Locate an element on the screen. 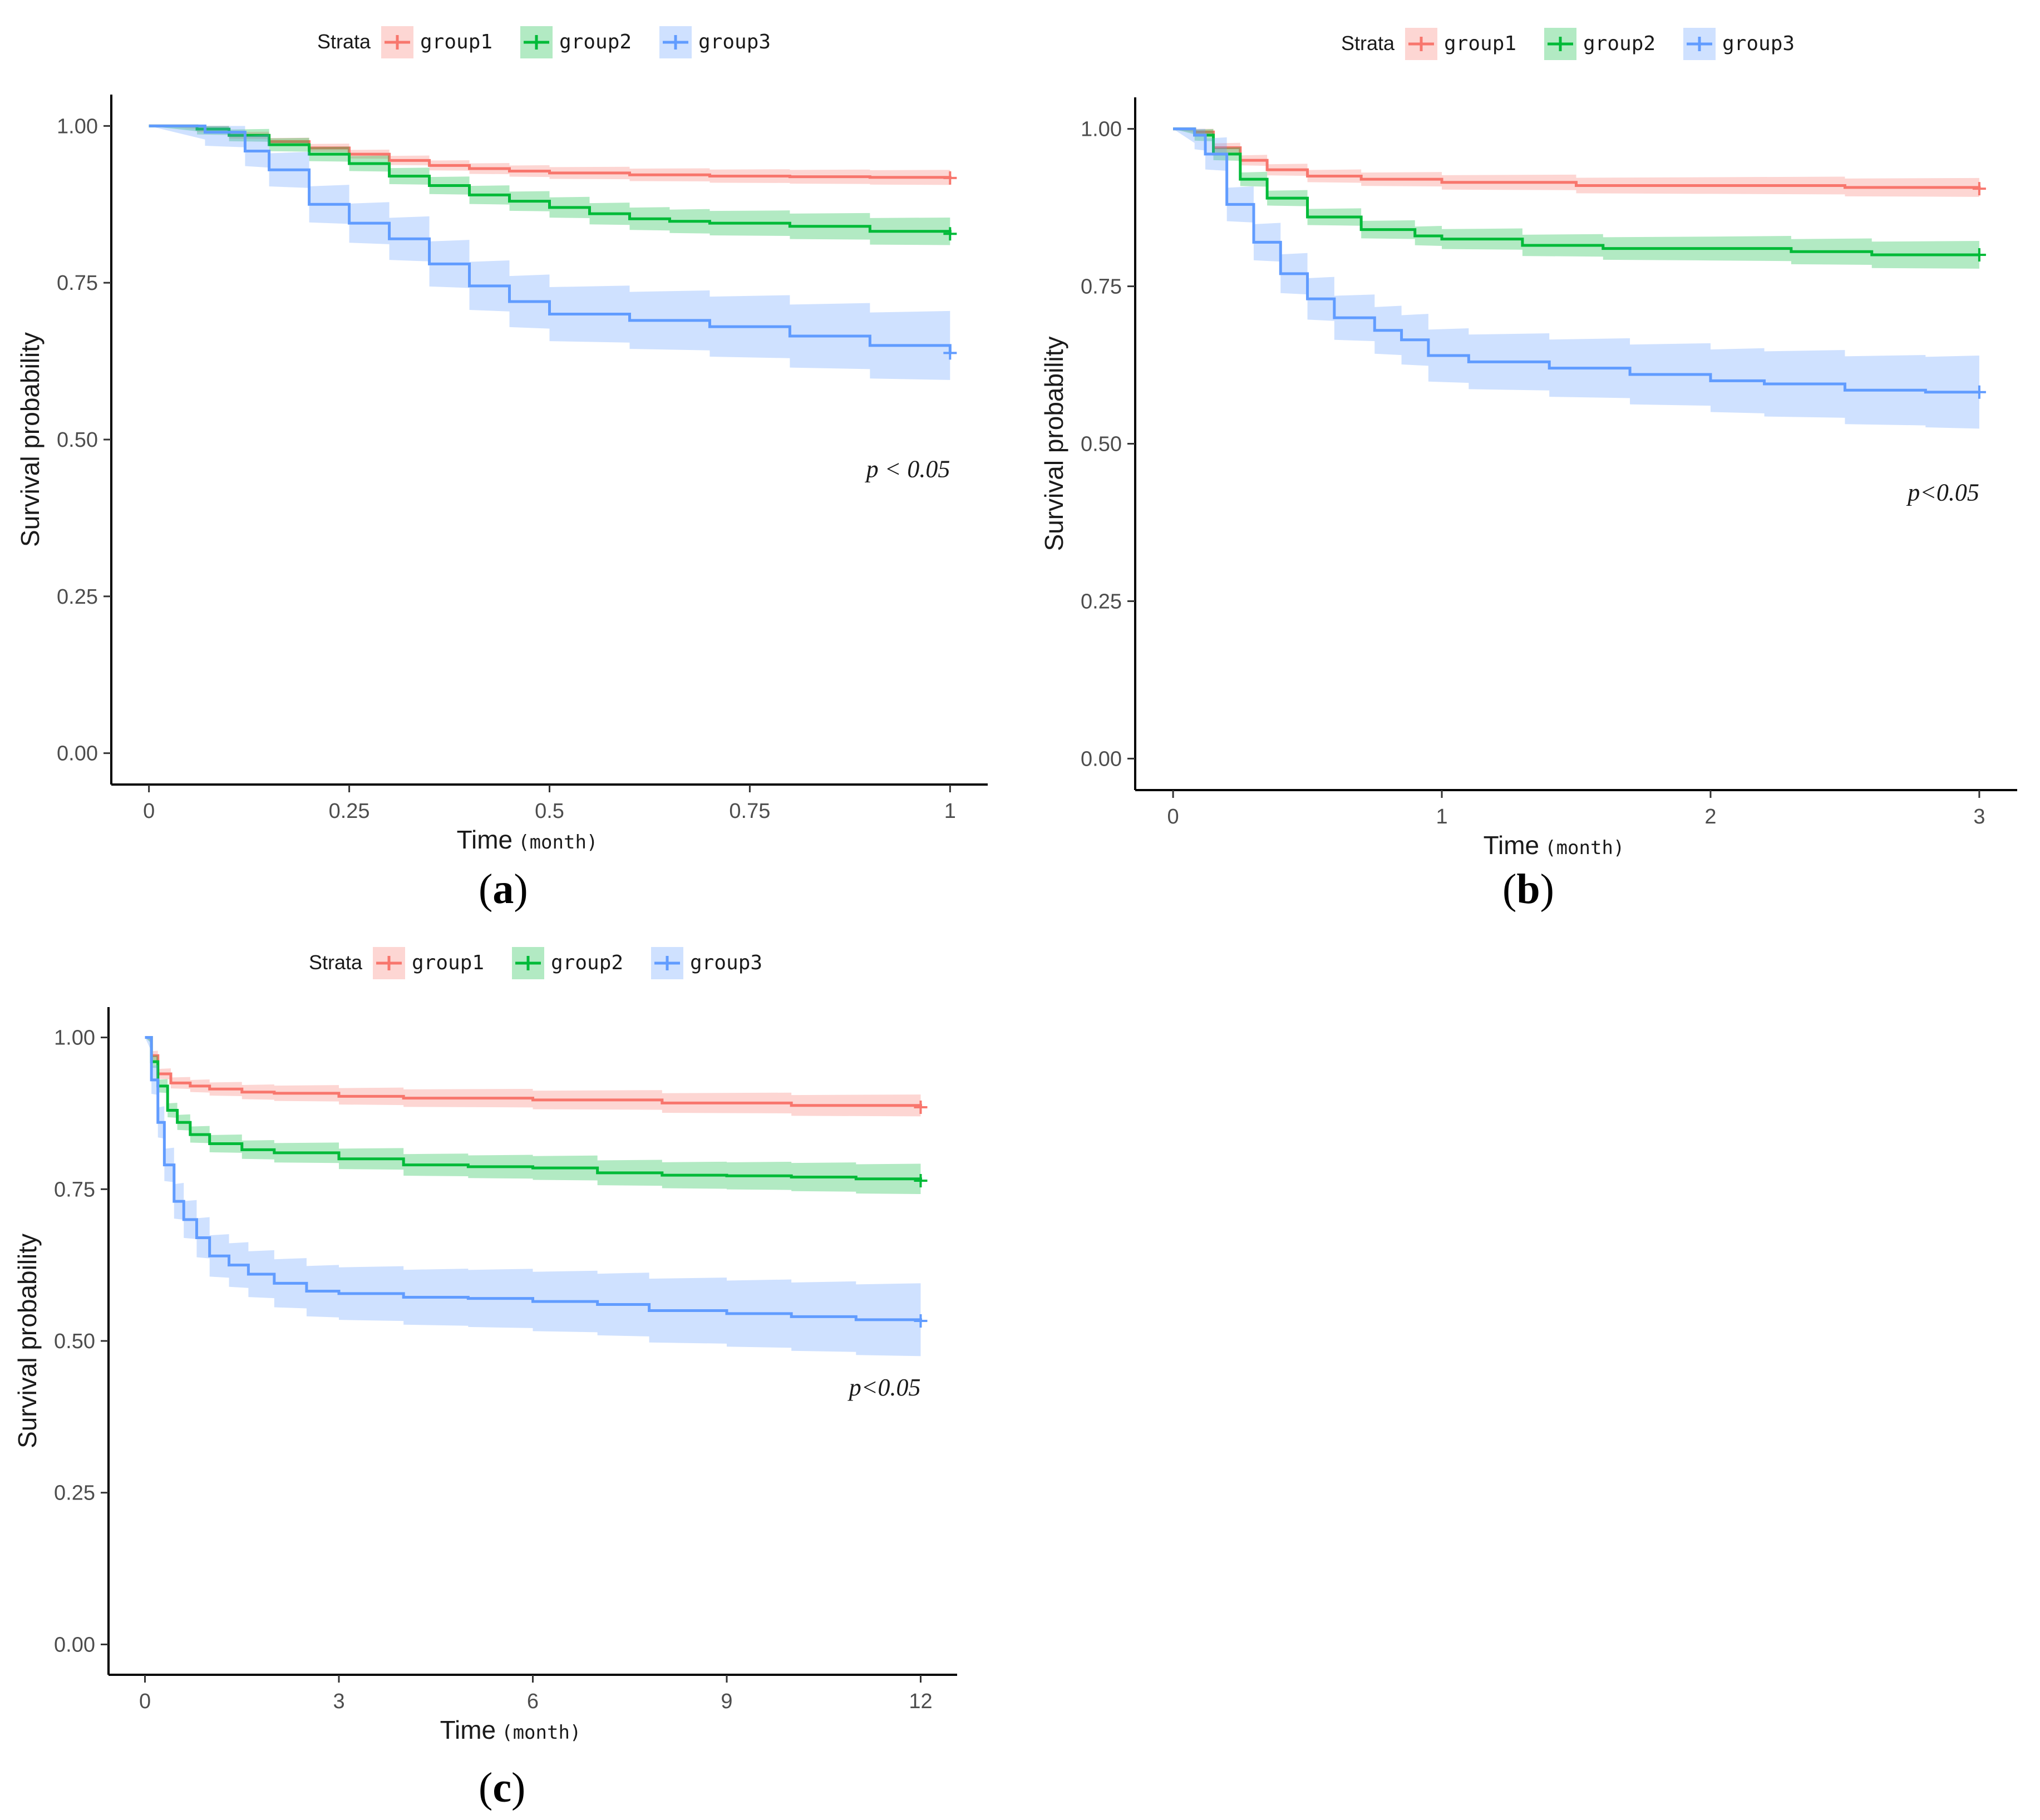 This screenshot has height=1820, width=2040. panel-label-b-text: b is located at coordinates (1528, 889).